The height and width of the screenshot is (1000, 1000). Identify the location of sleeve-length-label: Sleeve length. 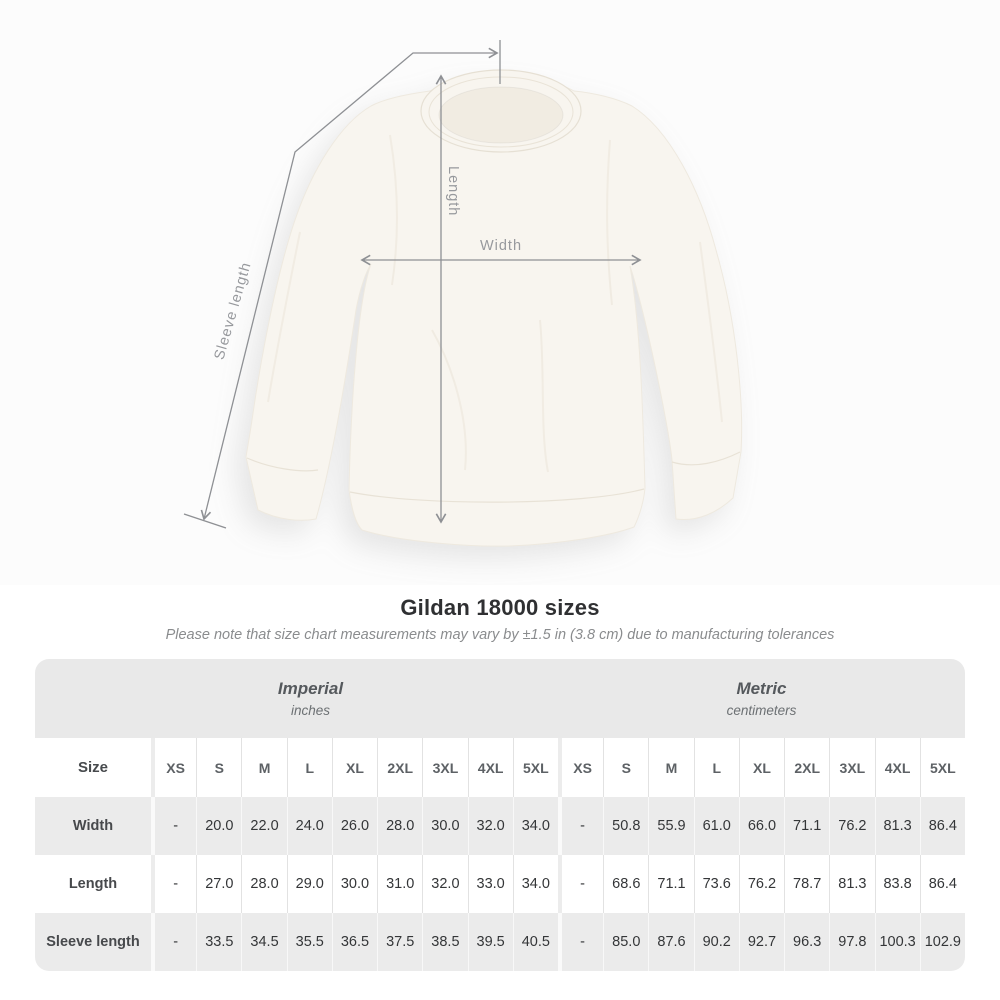
(233, 310).